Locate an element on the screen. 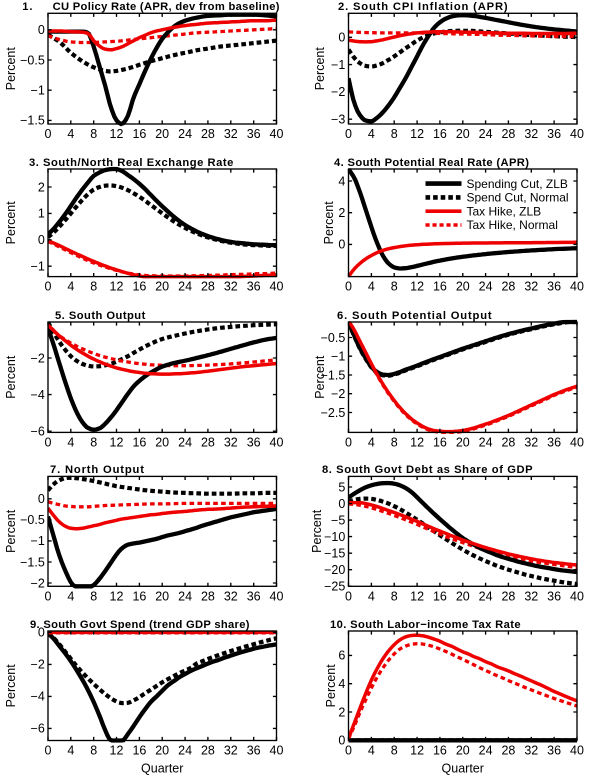 This screenshot has height=782, width=600. svg-text: Quarter is located at coordinates (162, 768).